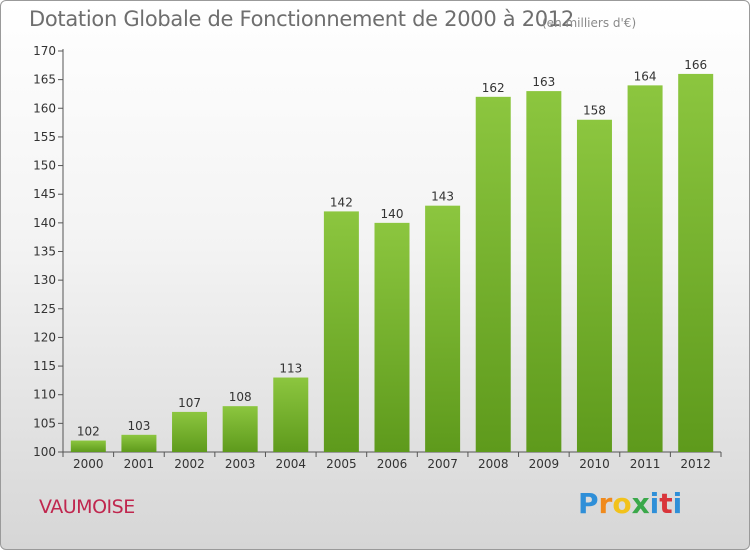 The image size is (750, 550). I want to click on bar-2010, so click(594, 285).